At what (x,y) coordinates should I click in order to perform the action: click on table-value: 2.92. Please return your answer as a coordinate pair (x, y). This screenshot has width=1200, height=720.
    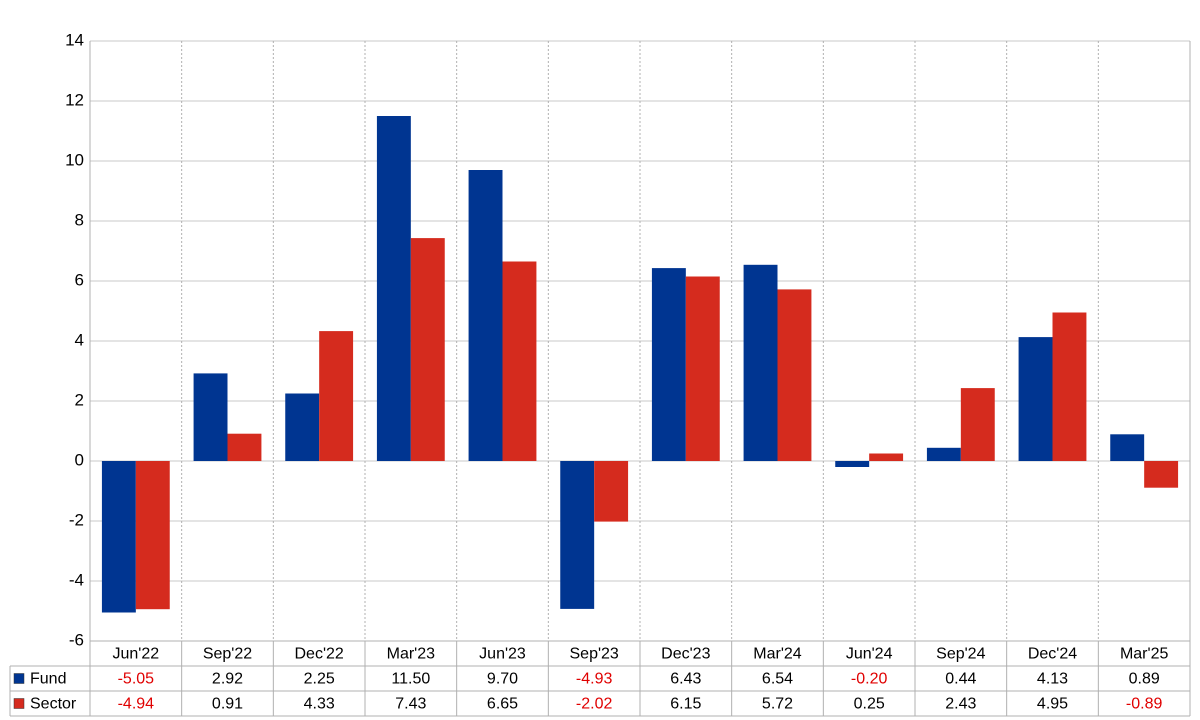
    Looking at the image, I should click on (227, 679).